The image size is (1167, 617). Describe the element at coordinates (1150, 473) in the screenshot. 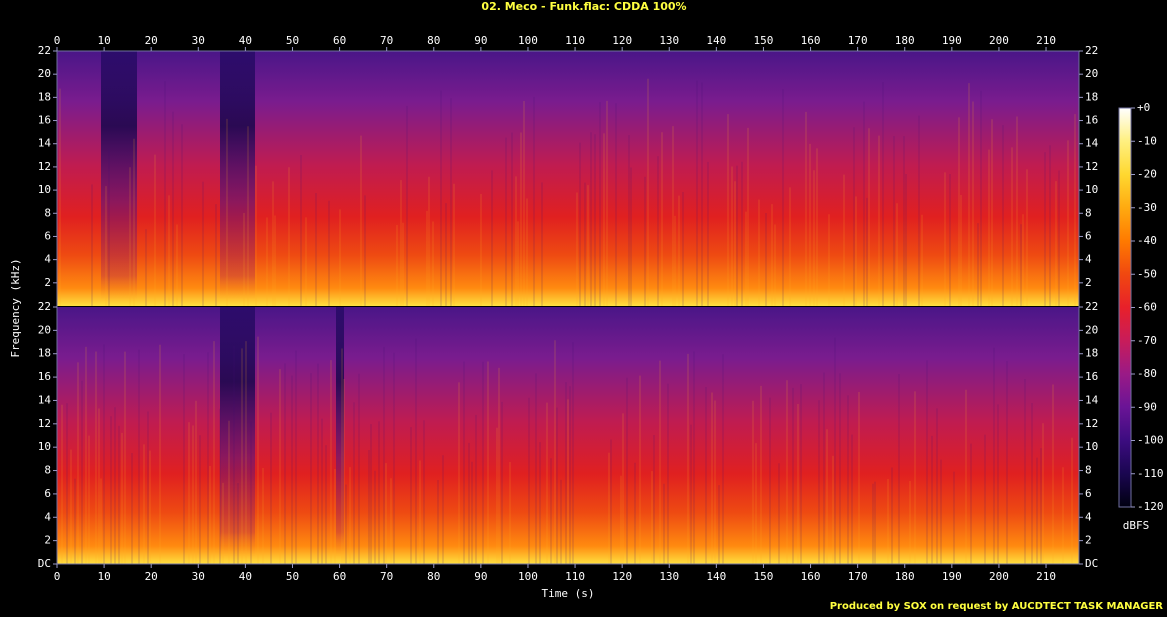

I see `colorbar-tick-label: -110` at that location.